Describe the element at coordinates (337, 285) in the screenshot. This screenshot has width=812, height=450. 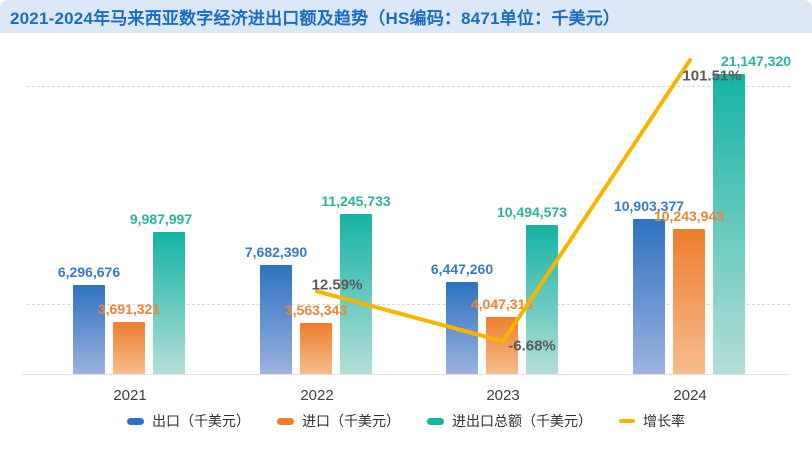
I see `growth-label-2022: 12.59%` at that location.